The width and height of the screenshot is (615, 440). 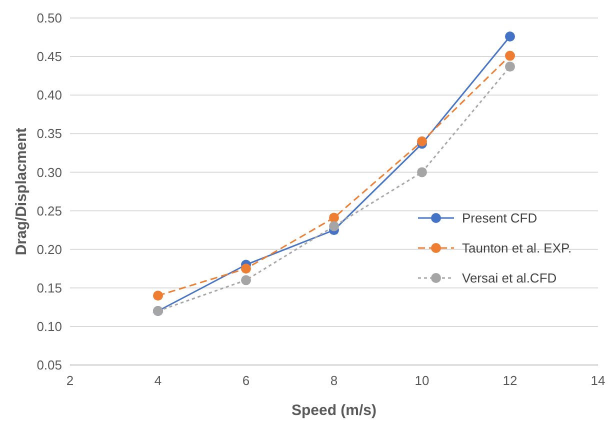 I want to click on x-tick-label: 14, so click(x=598, y=380).